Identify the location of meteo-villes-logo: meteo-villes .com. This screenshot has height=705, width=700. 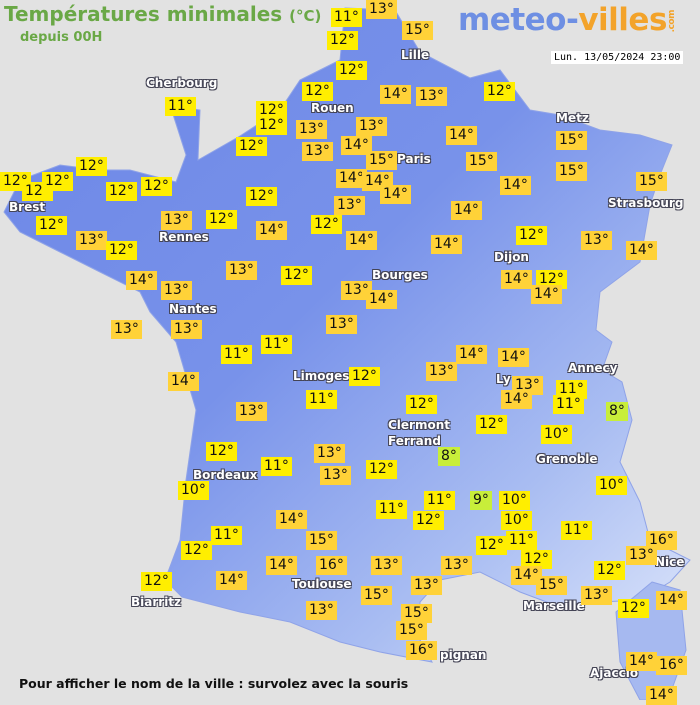
(567, 20).